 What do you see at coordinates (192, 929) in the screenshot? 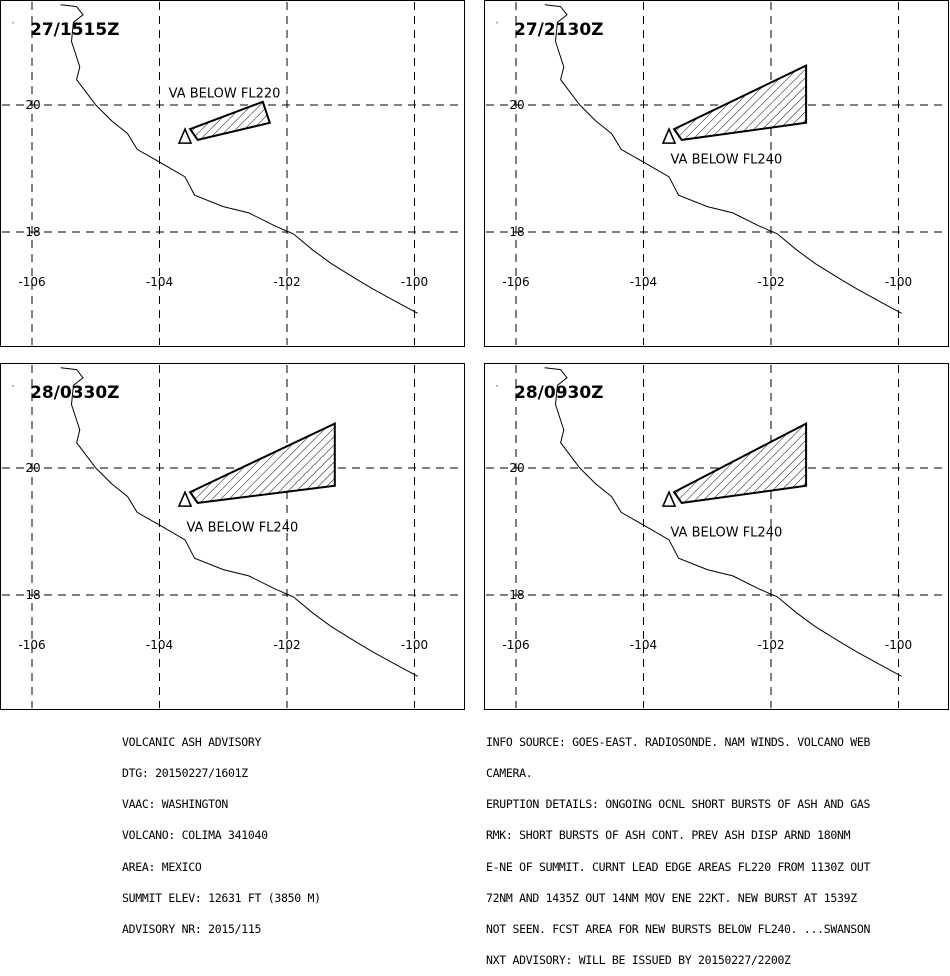
I see `advisory-number: ADVISORY NR: 2015/115` at bounding box center [192, 929].